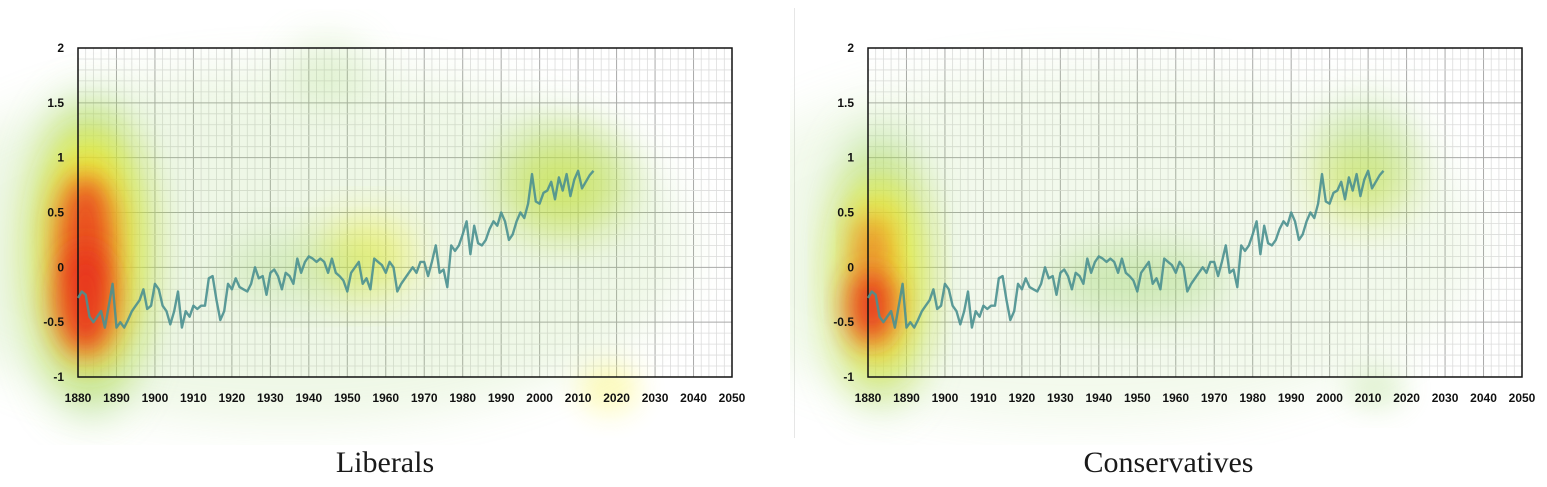 The image size is (1547, 487). I want to click on chart-caption-conservatives: Conservatives, so click(1168, 462).